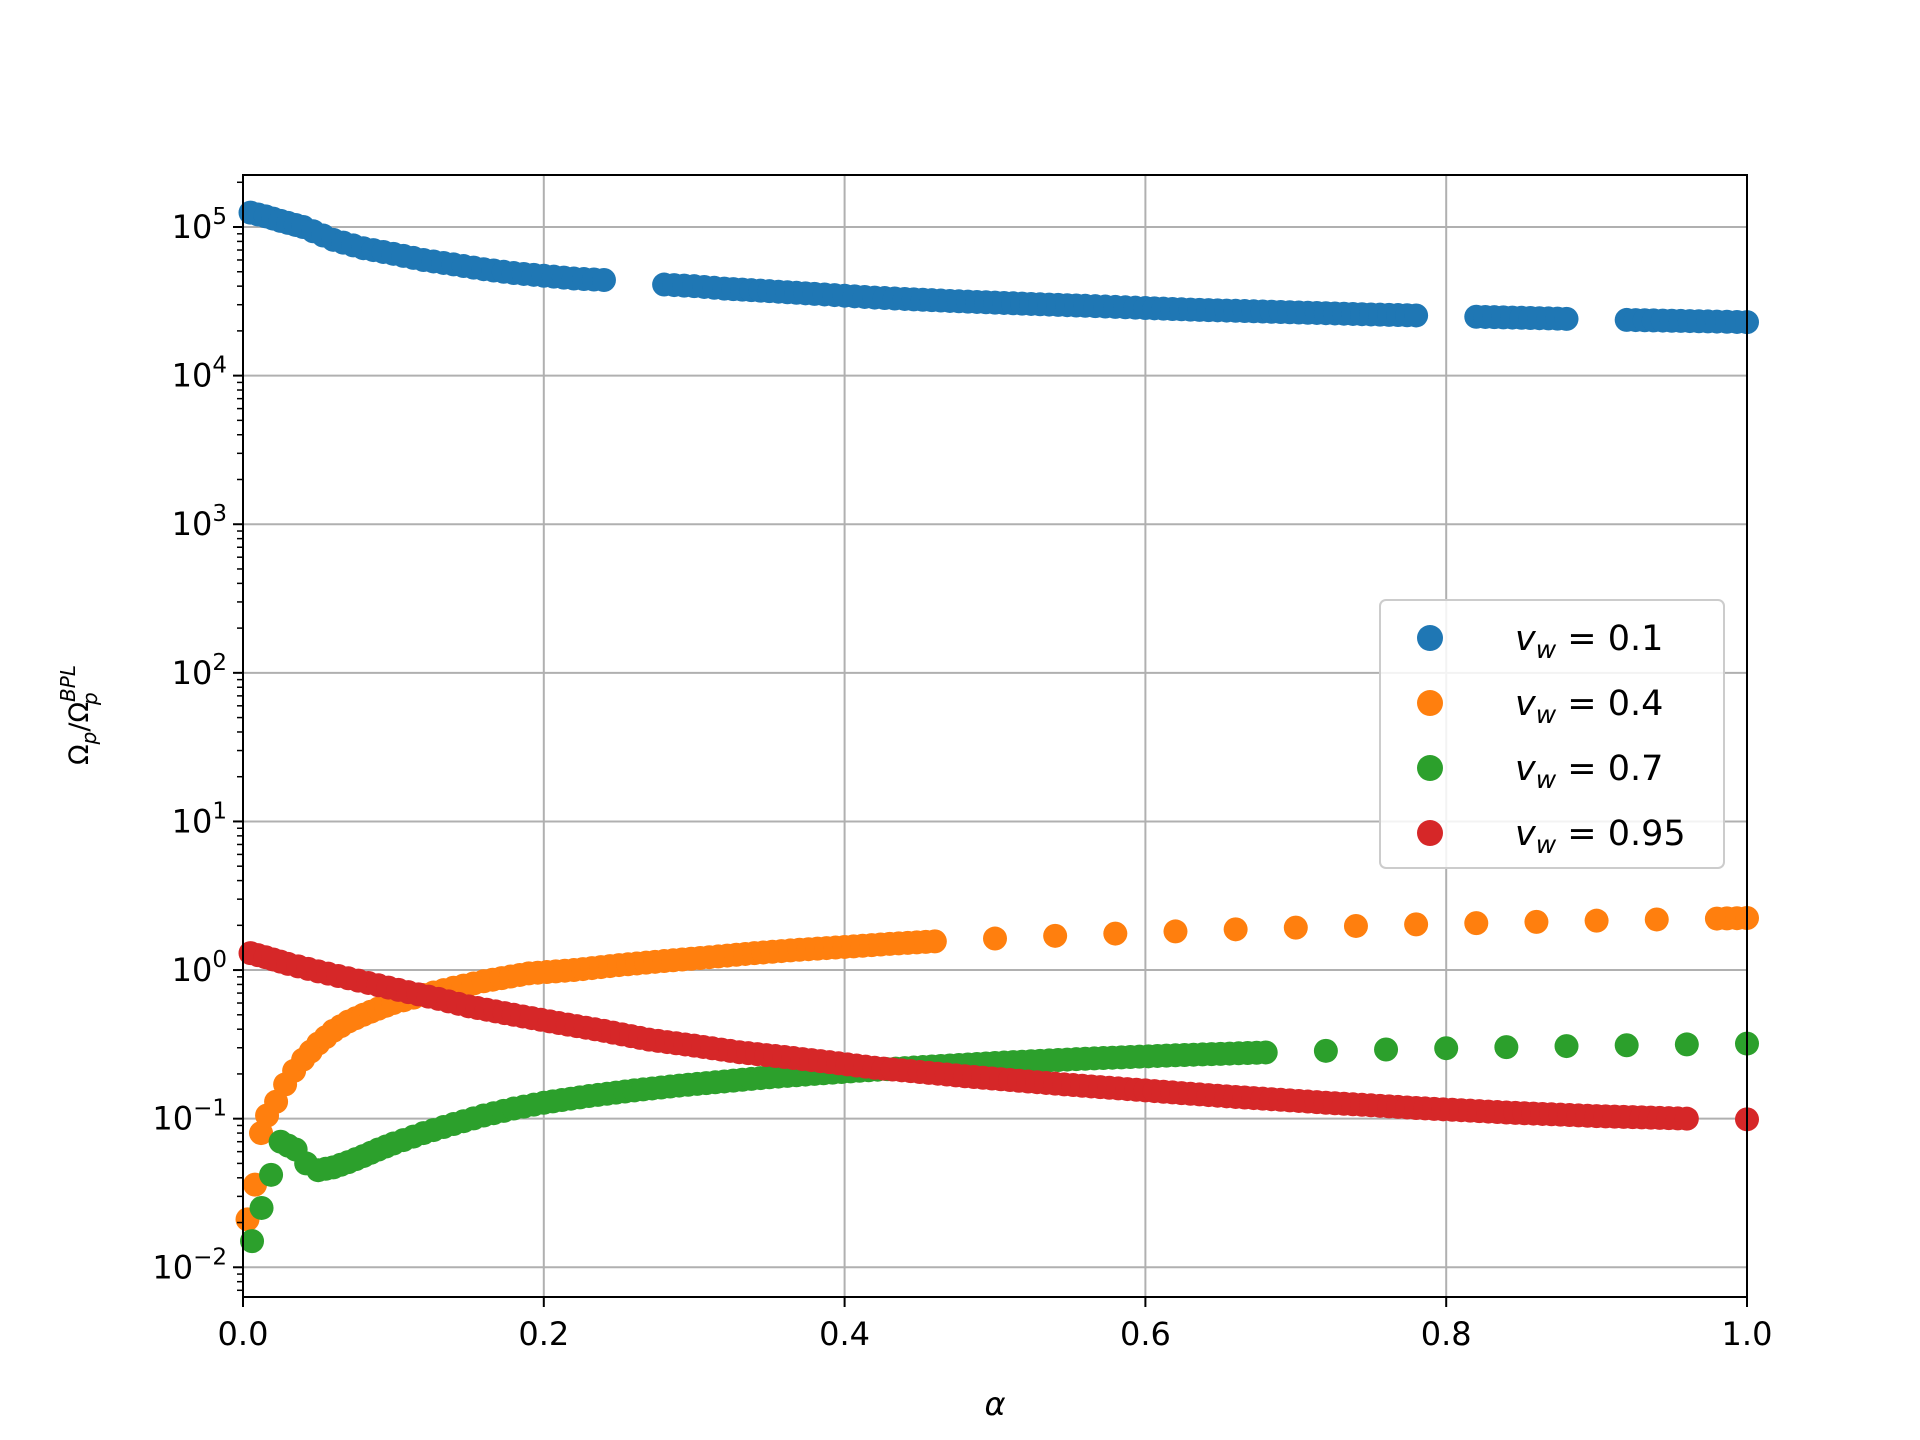 The width and height of the screenshot is (1920, 1440). Describe the element at coordinates (1589, 771) in the screenshot. I see `legend-label: vw = 0.7` at that location.